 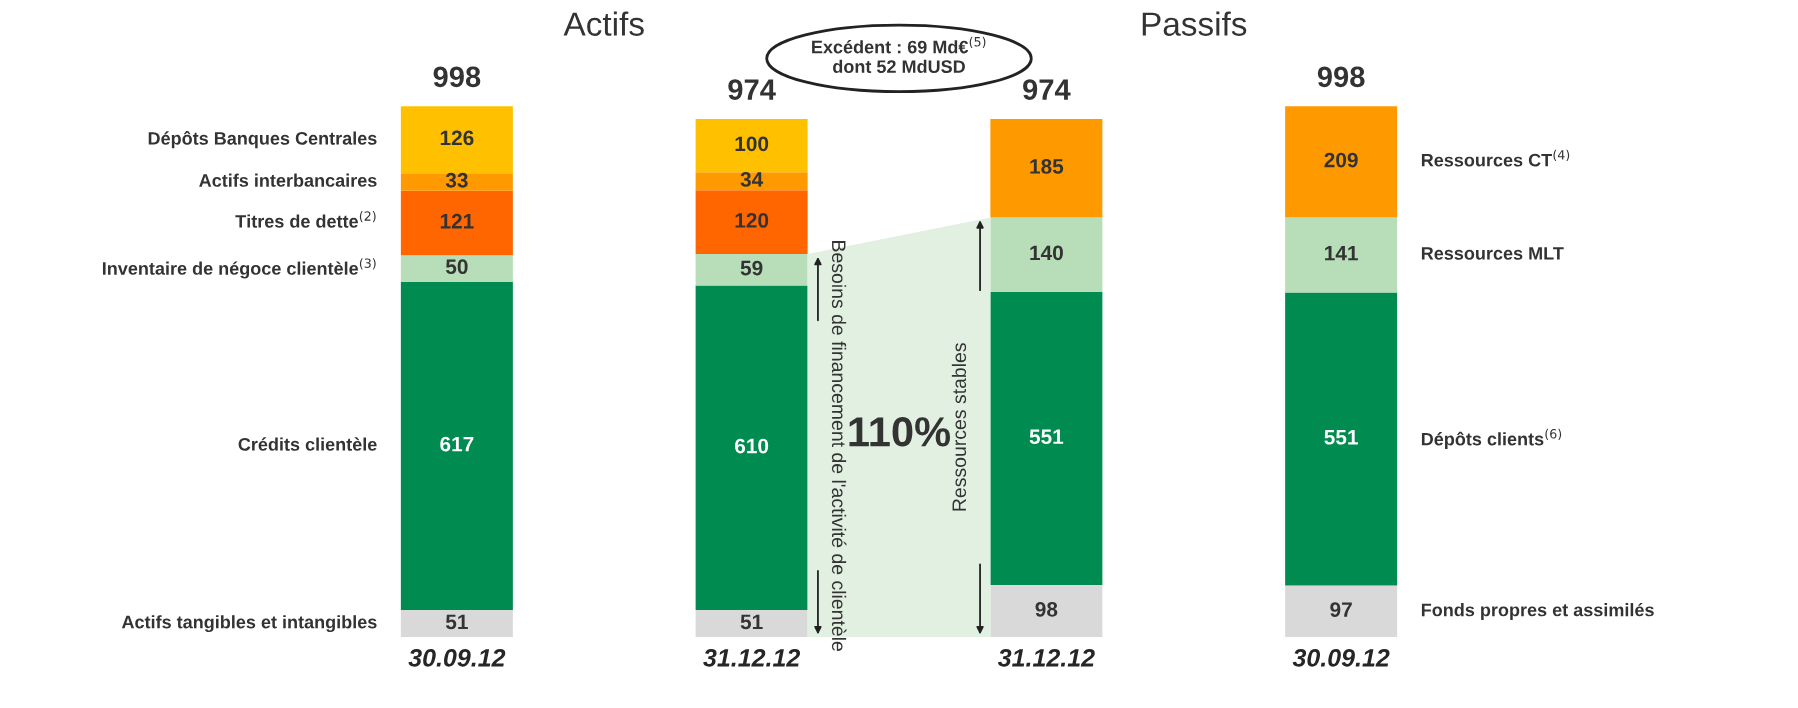 What do you see at coordinates (899, 54) in the screenshot?
I see `text: Excédent : 69 Md€$^{(5)}$ dont 52 MdUSD` at bounding box center [899, 54].